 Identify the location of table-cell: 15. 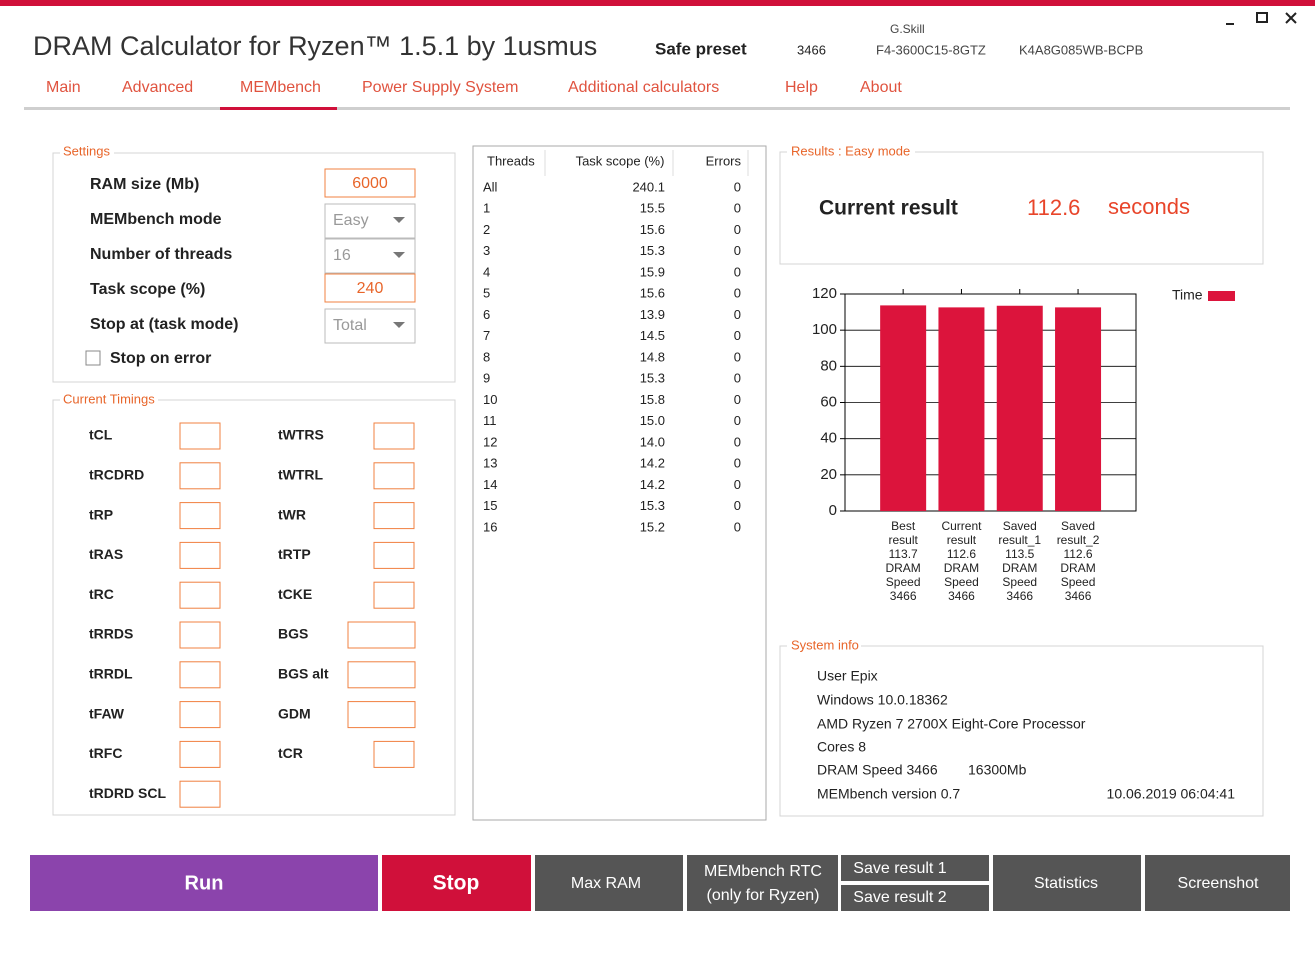
(490, 505).